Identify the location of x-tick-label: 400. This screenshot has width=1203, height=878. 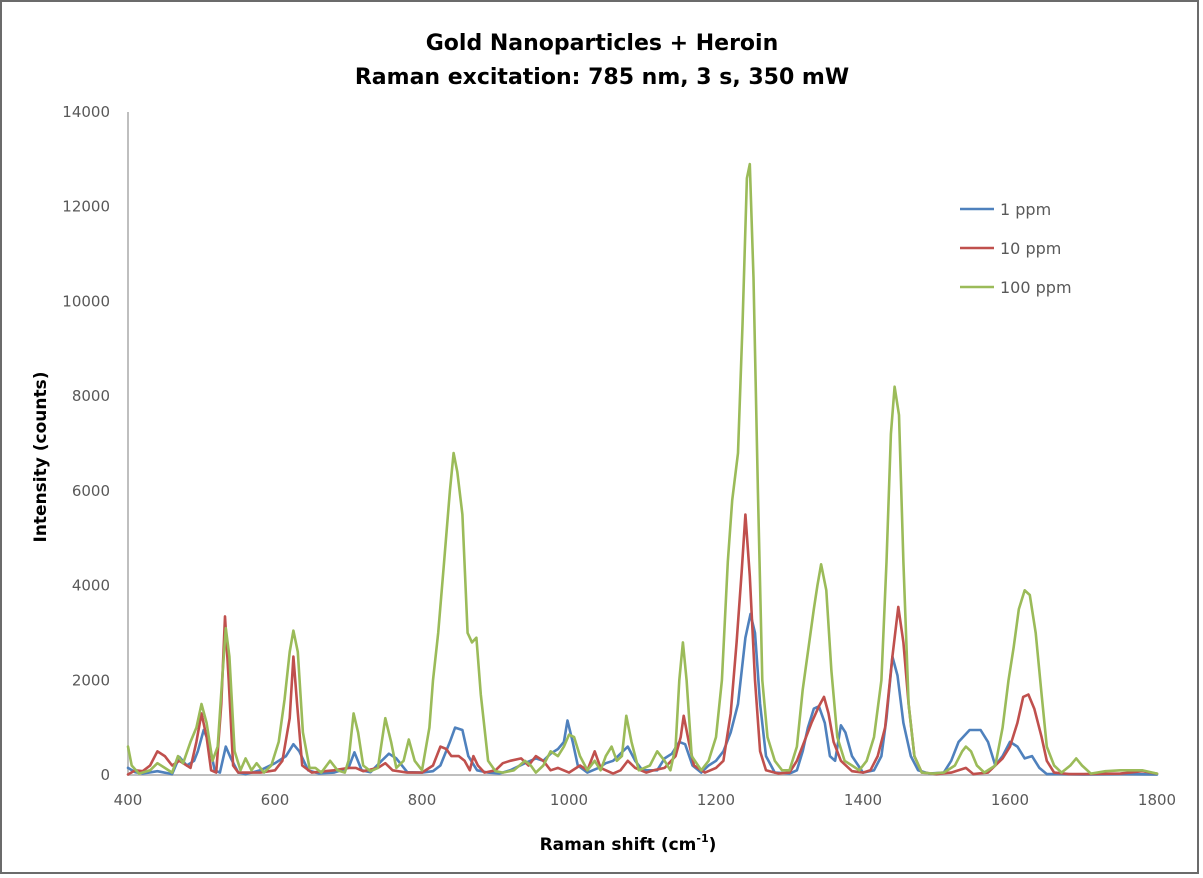
(128, 800).